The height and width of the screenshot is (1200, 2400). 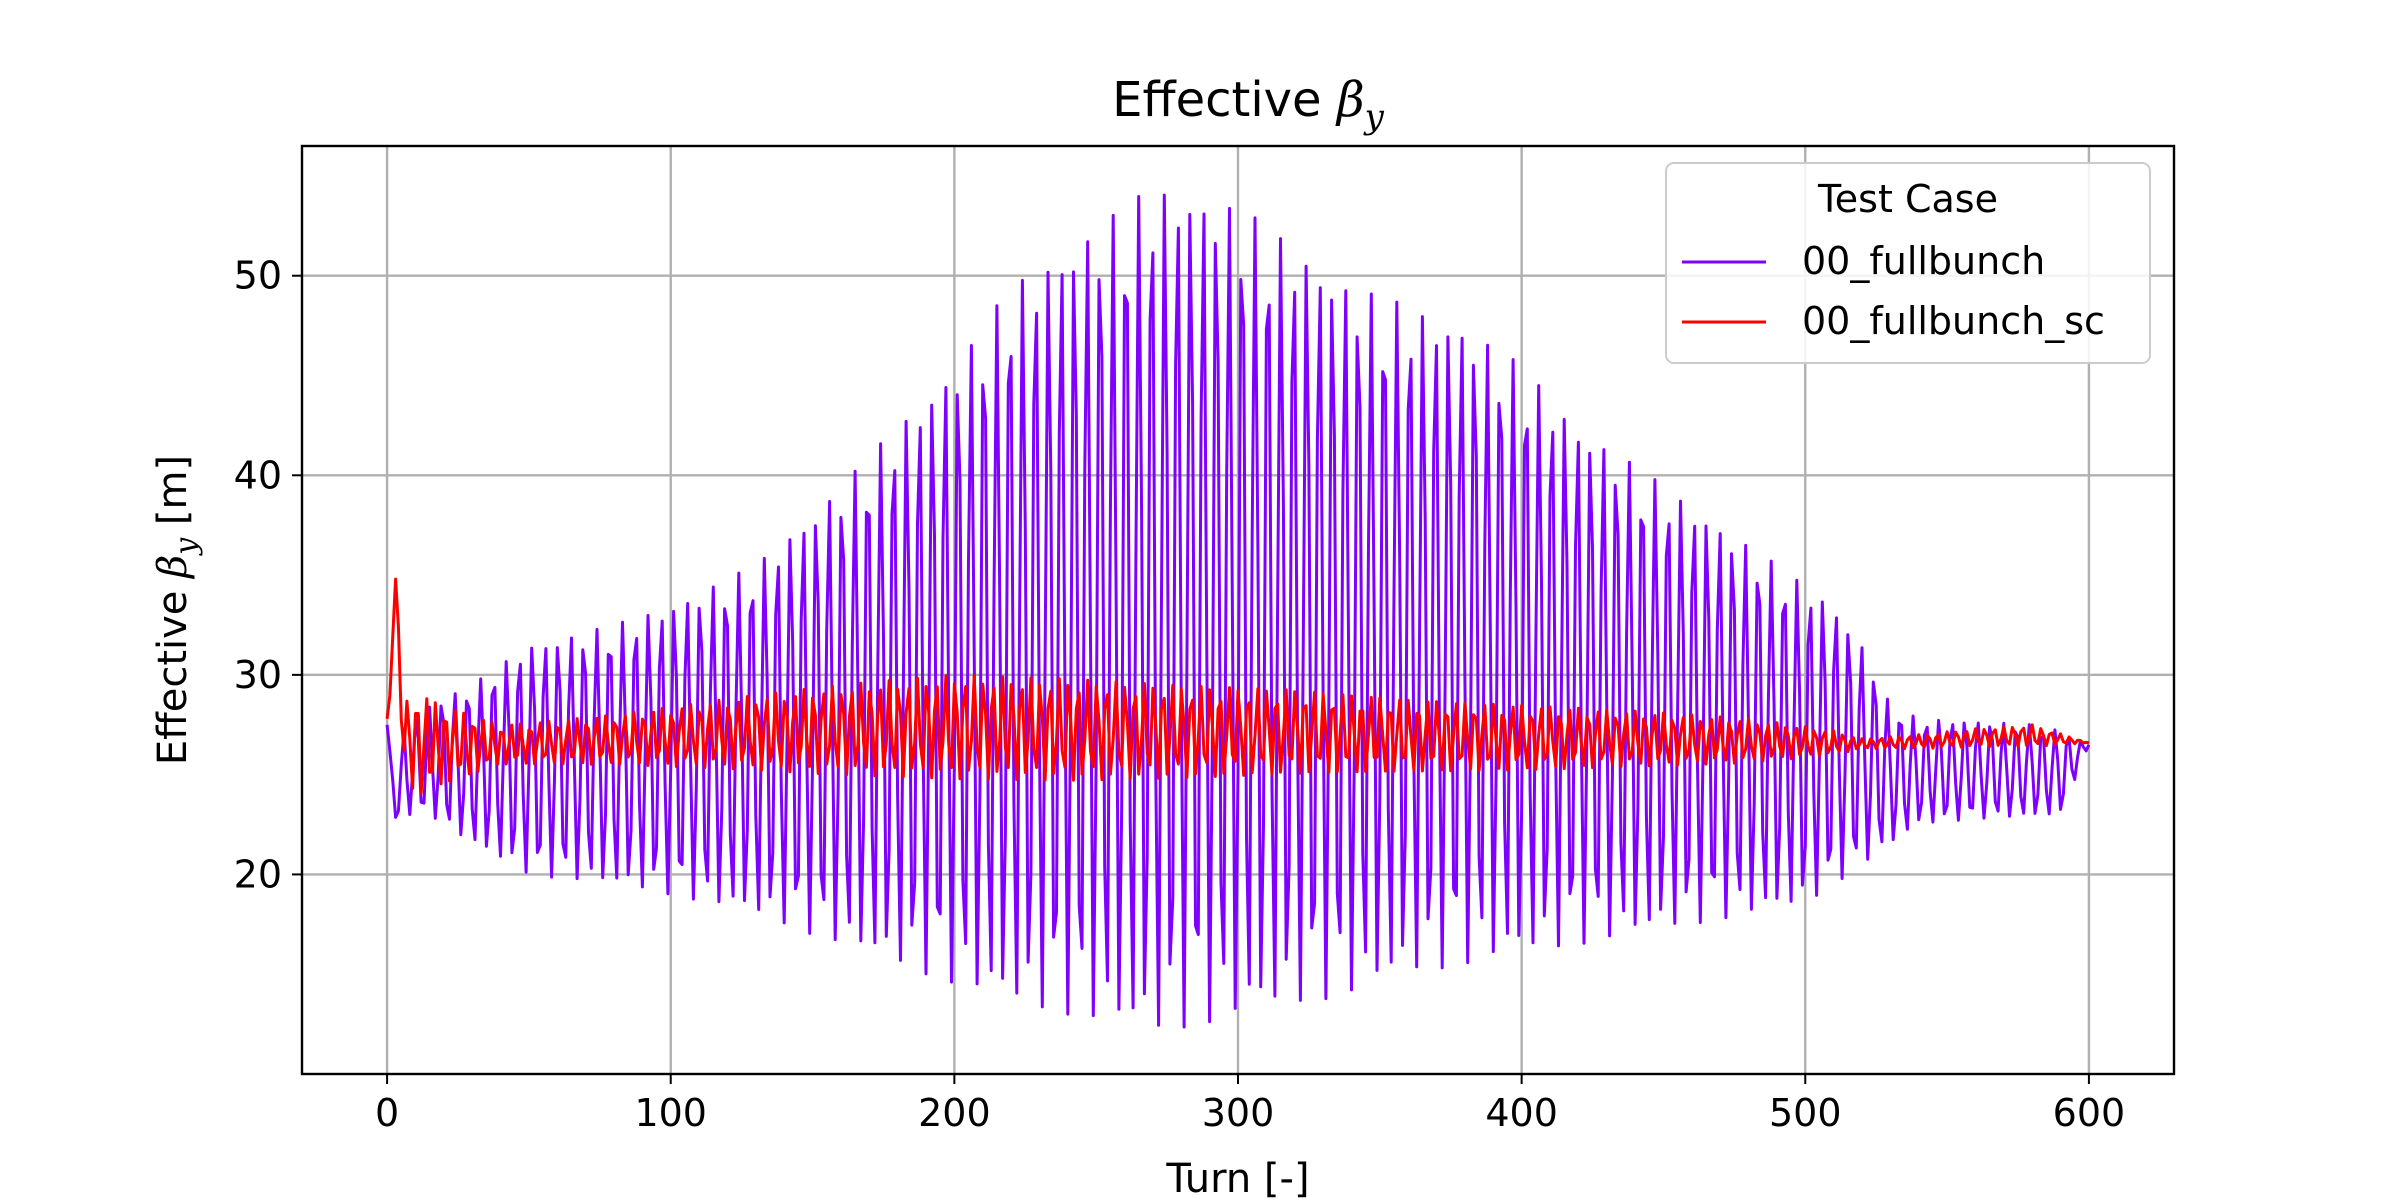 I want to click on legend-box, so click(x=1908, y=263).